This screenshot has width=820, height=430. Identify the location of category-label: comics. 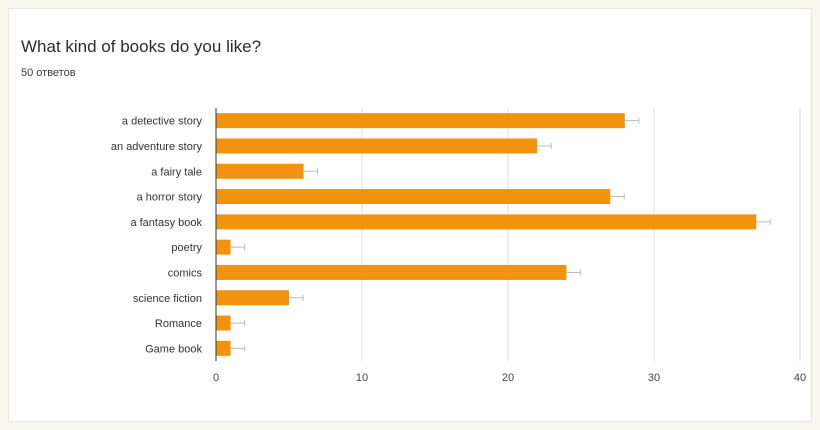
(185, 273).